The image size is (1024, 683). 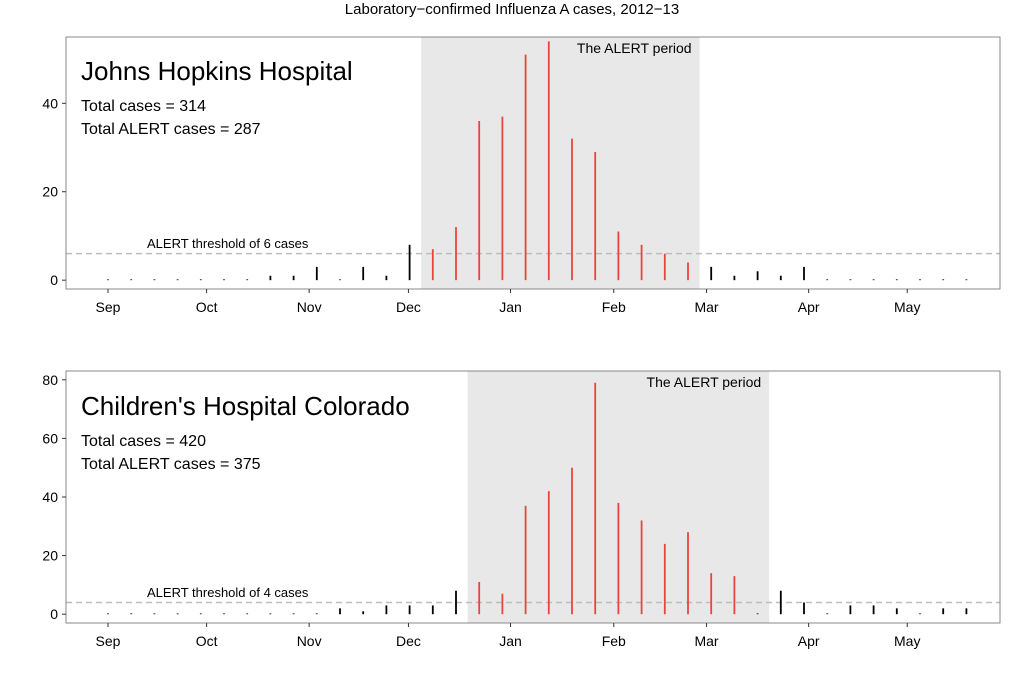 What do you see at coordinates (560, 163) in the screenshot?
I see `alert-period-shade` at bounding box center [560, 163].